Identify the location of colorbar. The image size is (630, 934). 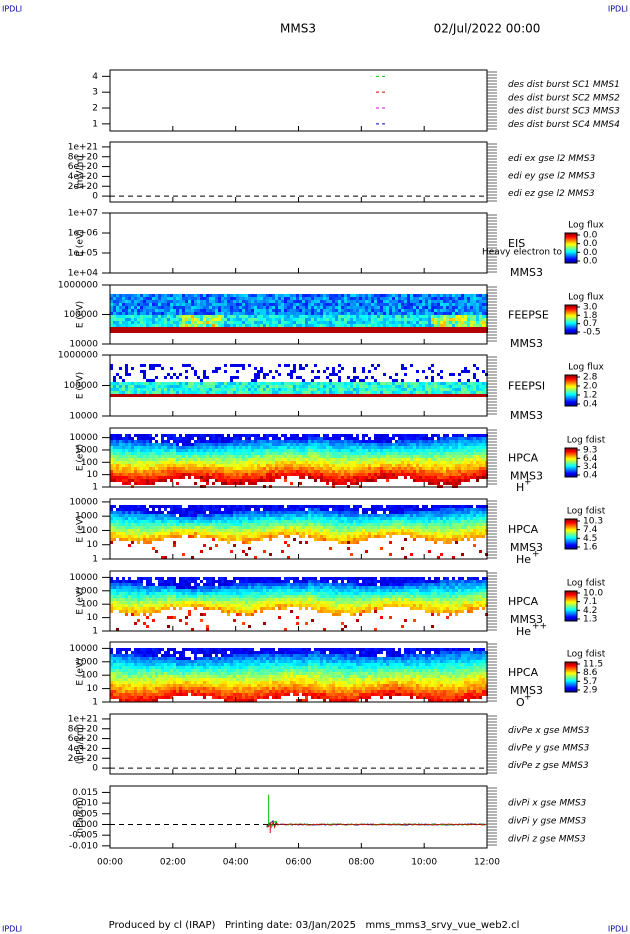
(571, 319).